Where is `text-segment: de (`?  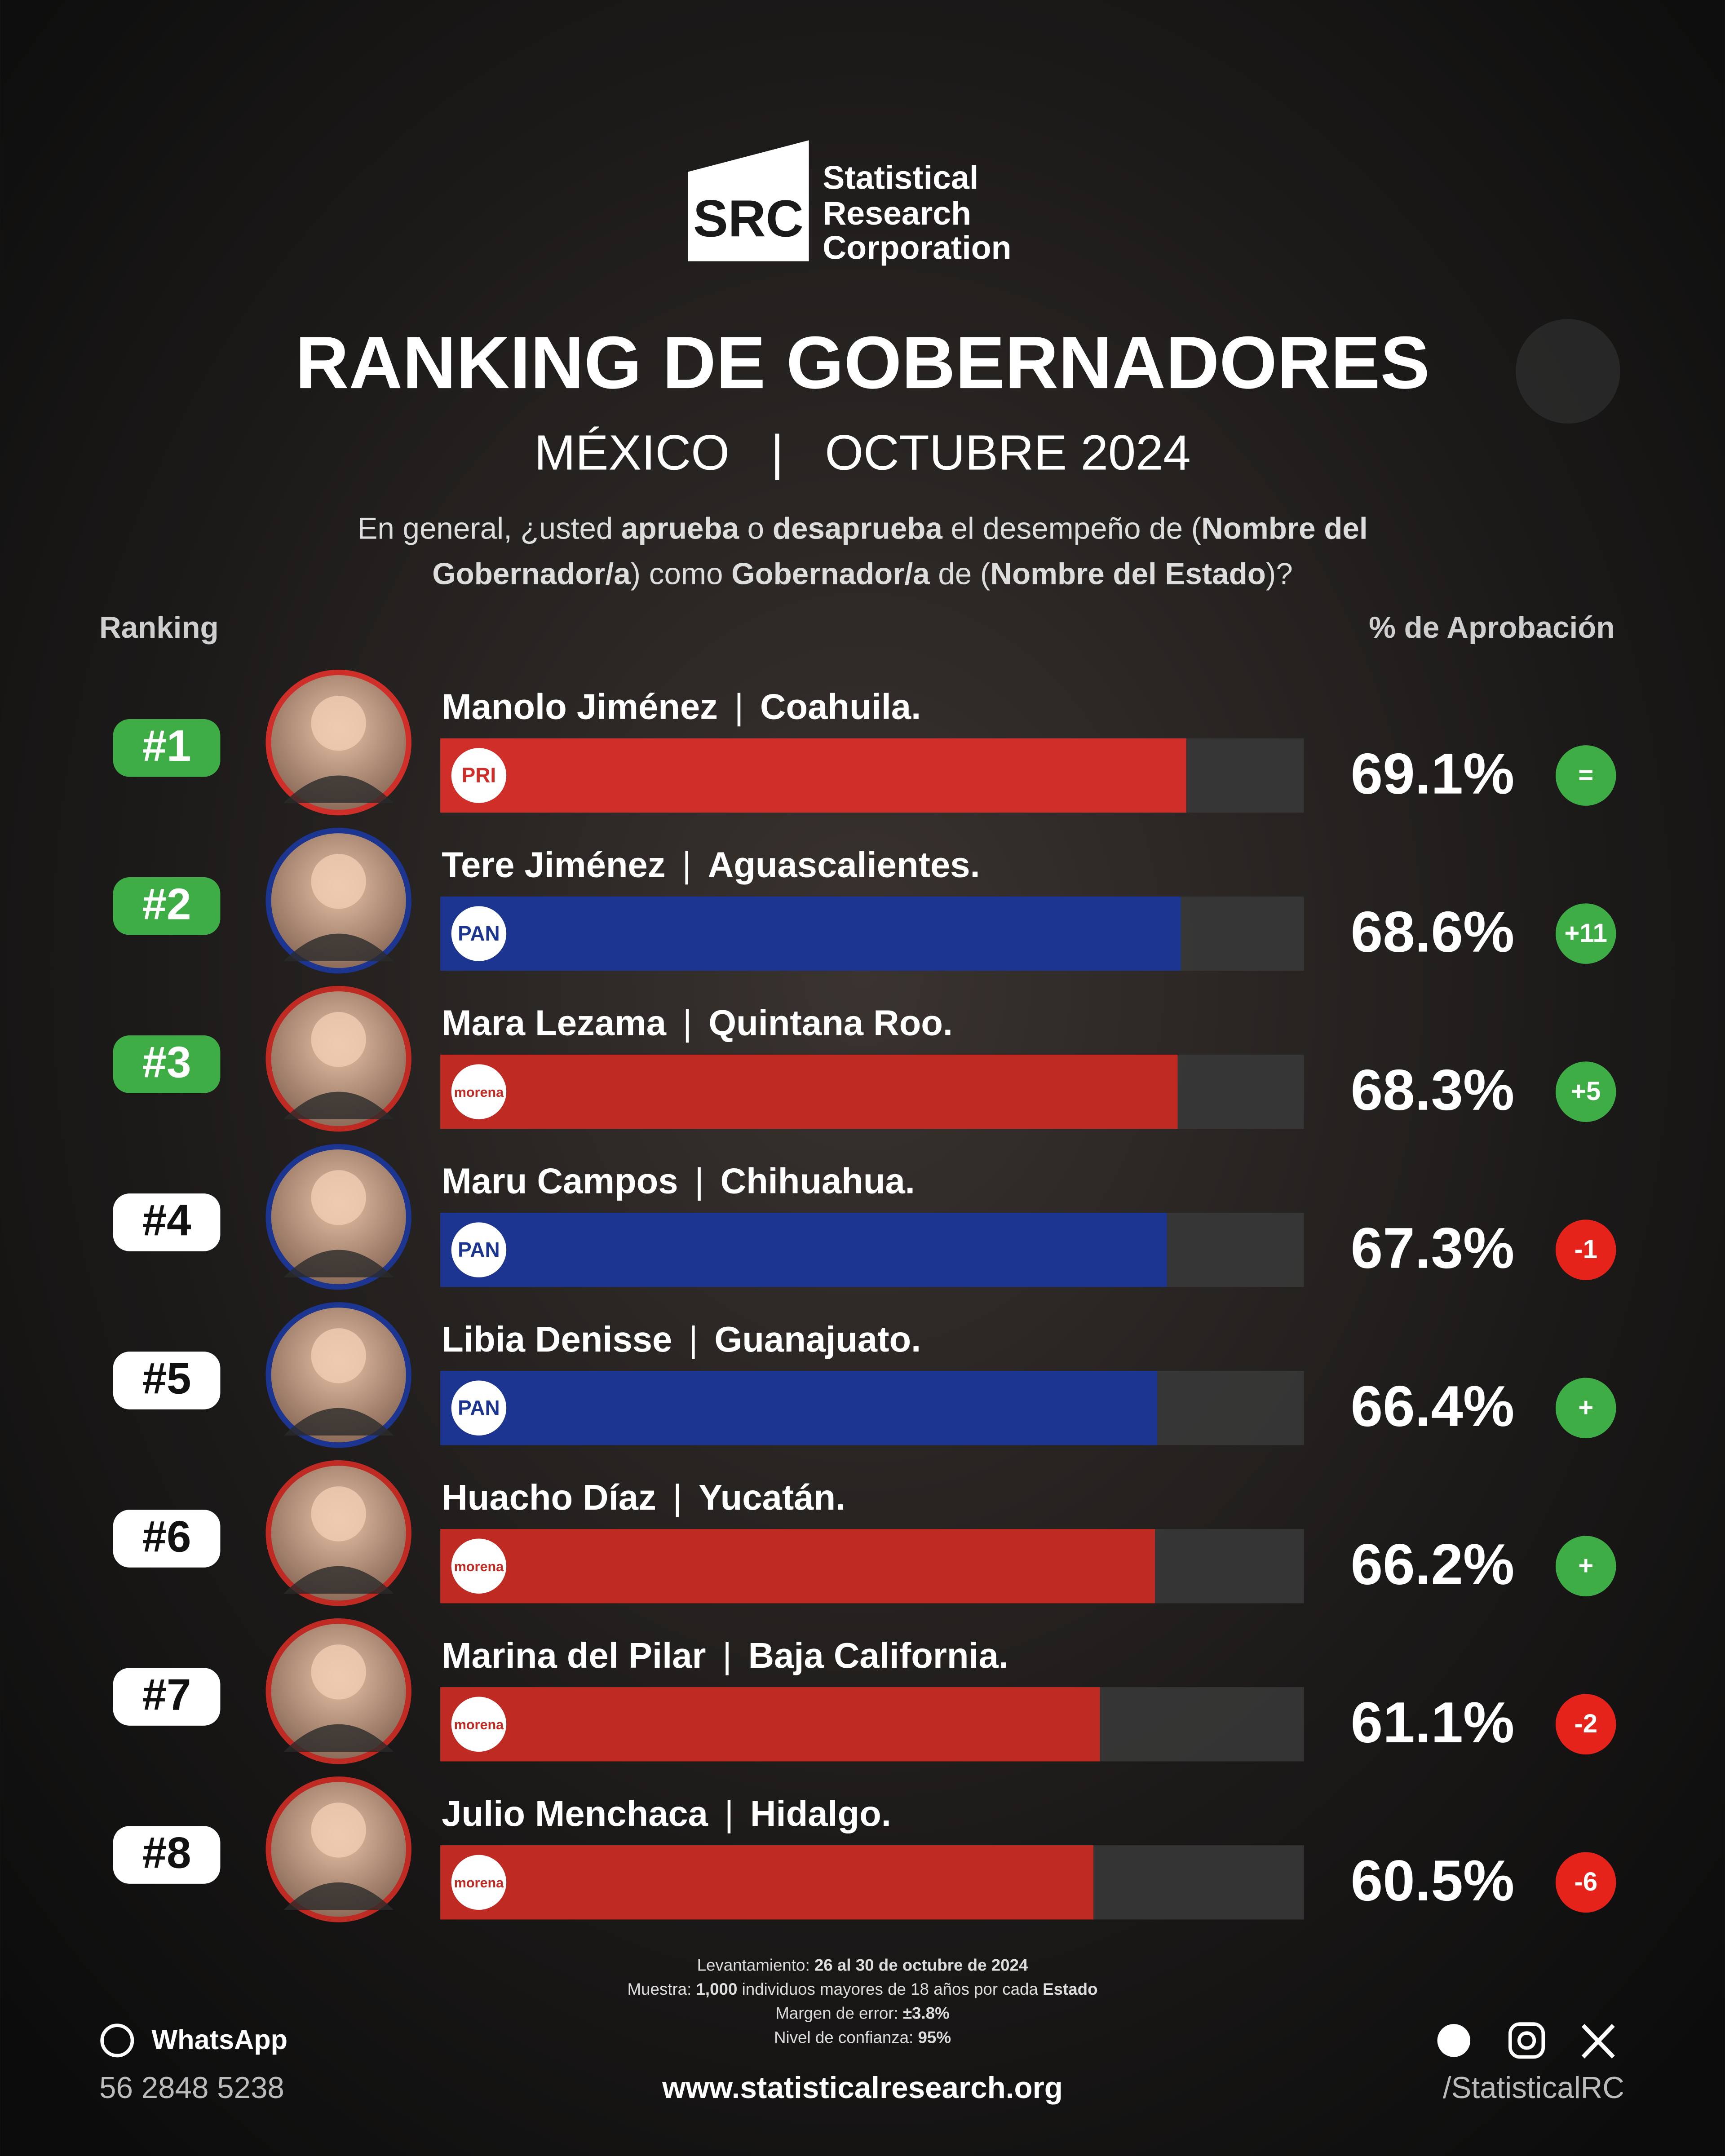 text-segment: de ( is located at coordinates (960, 574).